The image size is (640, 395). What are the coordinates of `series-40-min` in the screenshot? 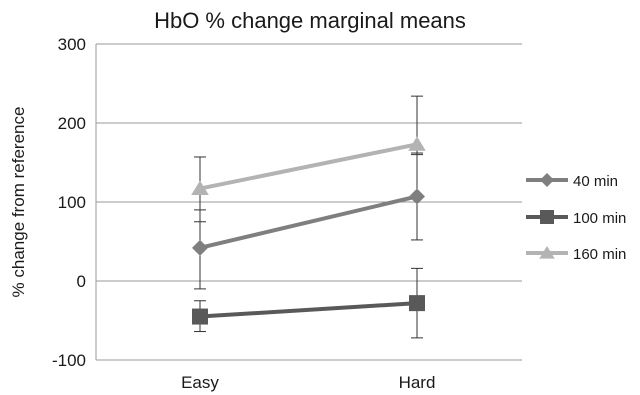 It's located at (308, 221).